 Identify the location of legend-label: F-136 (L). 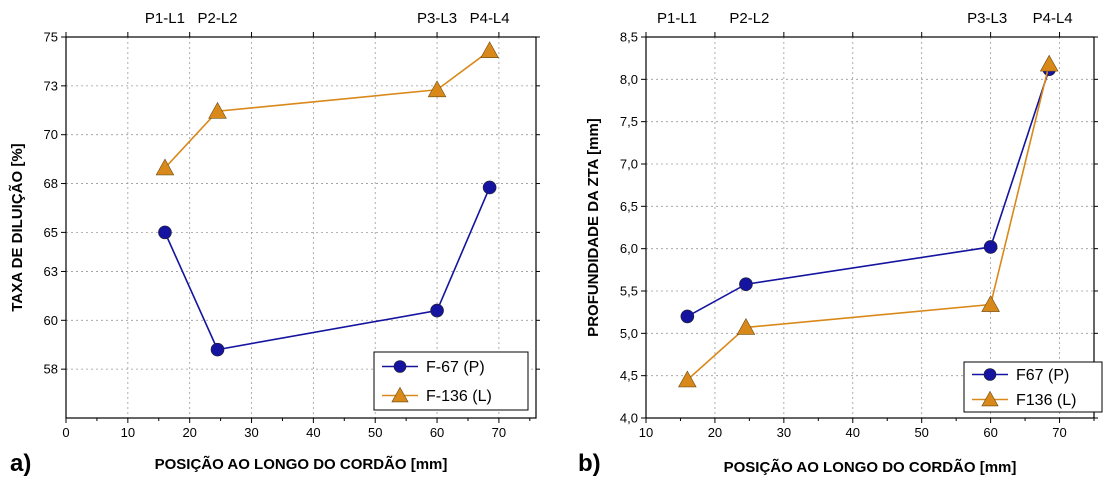
(459, 396).